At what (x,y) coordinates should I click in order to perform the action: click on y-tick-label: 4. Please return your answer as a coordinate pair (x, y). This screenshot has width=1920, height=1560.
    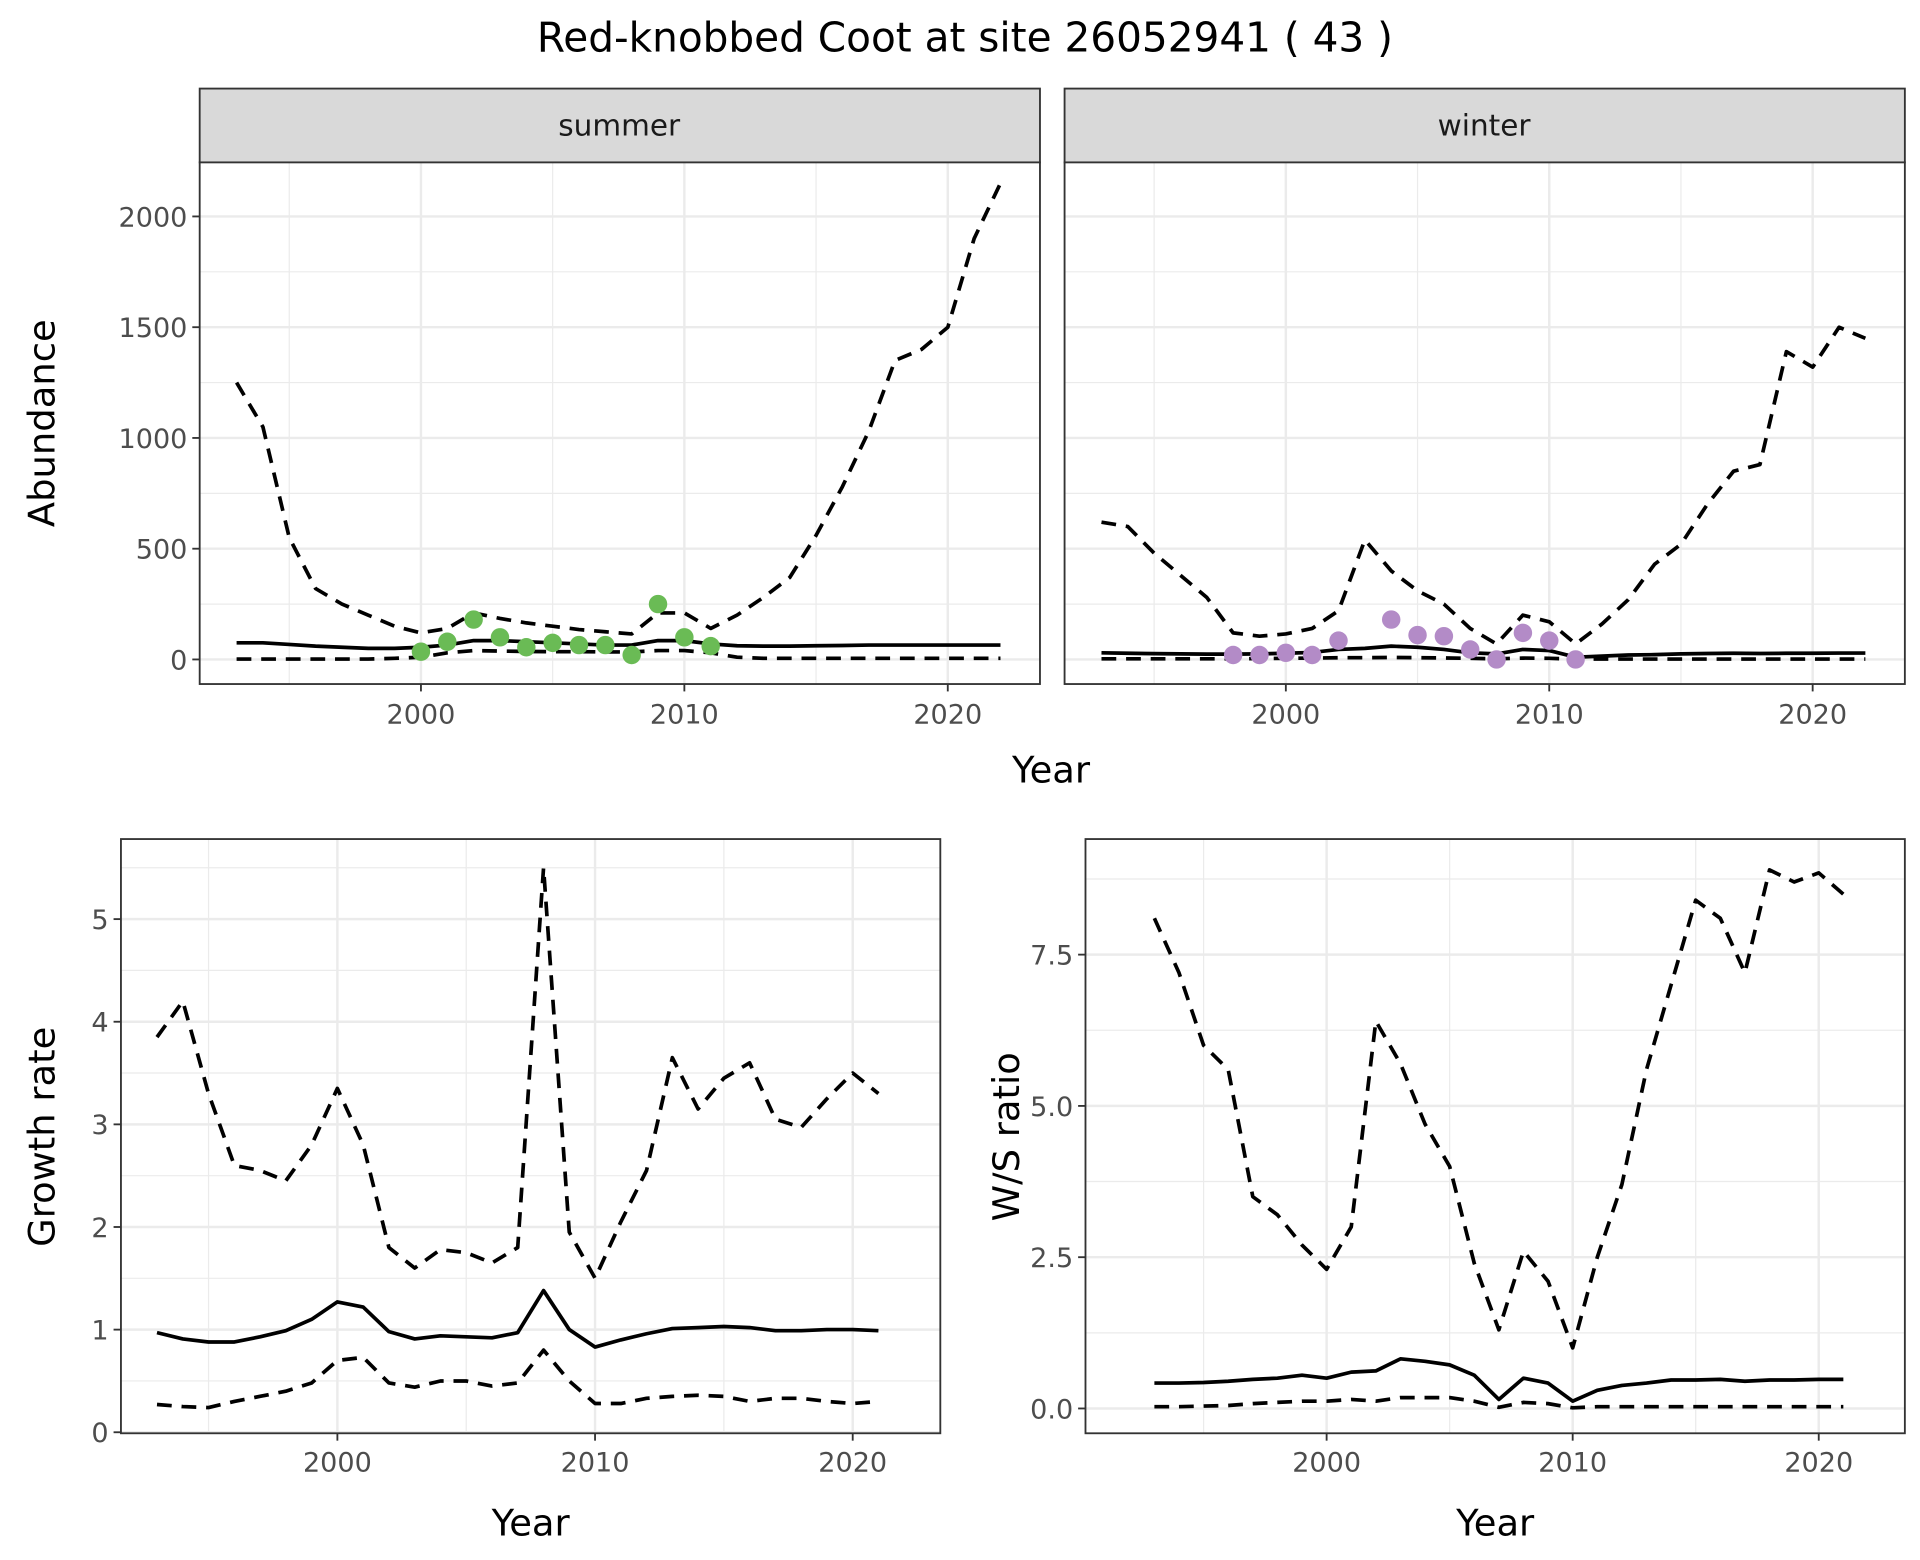
    Looking at the image, I should click on (99, 1023).